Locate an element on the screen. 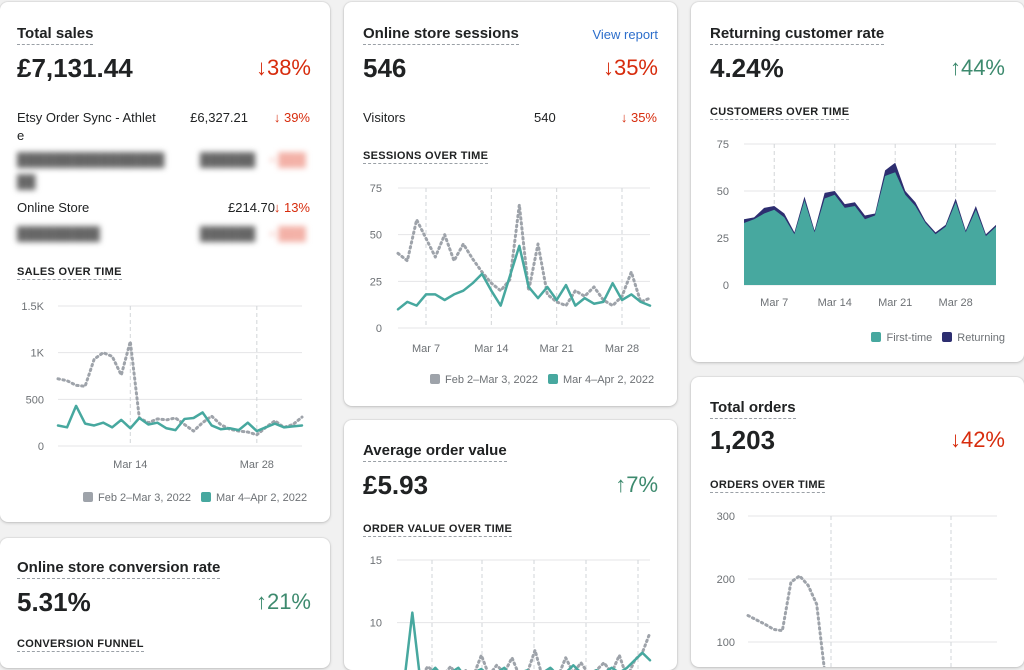 This screenshot has width=1024, height=670. aov-chart-title: ORDER VALUE OVER TIME is located at coordinates (438, 530).